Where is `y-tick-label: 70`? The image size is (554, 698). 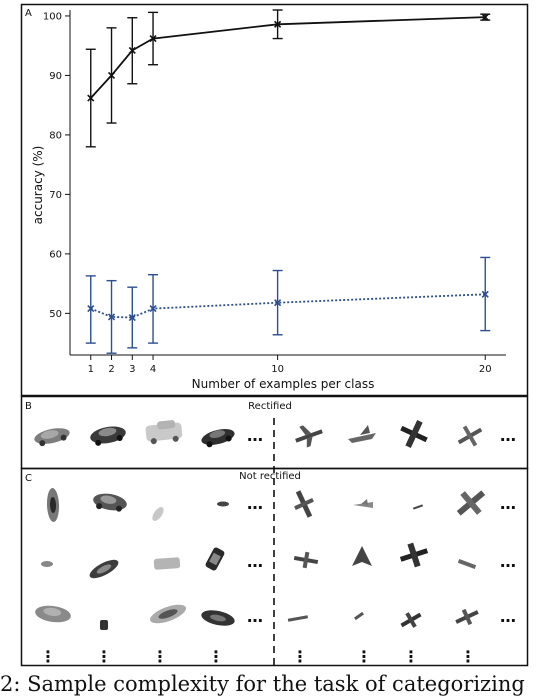
y-tick-label: 70 is located at coordinates (55, 195).